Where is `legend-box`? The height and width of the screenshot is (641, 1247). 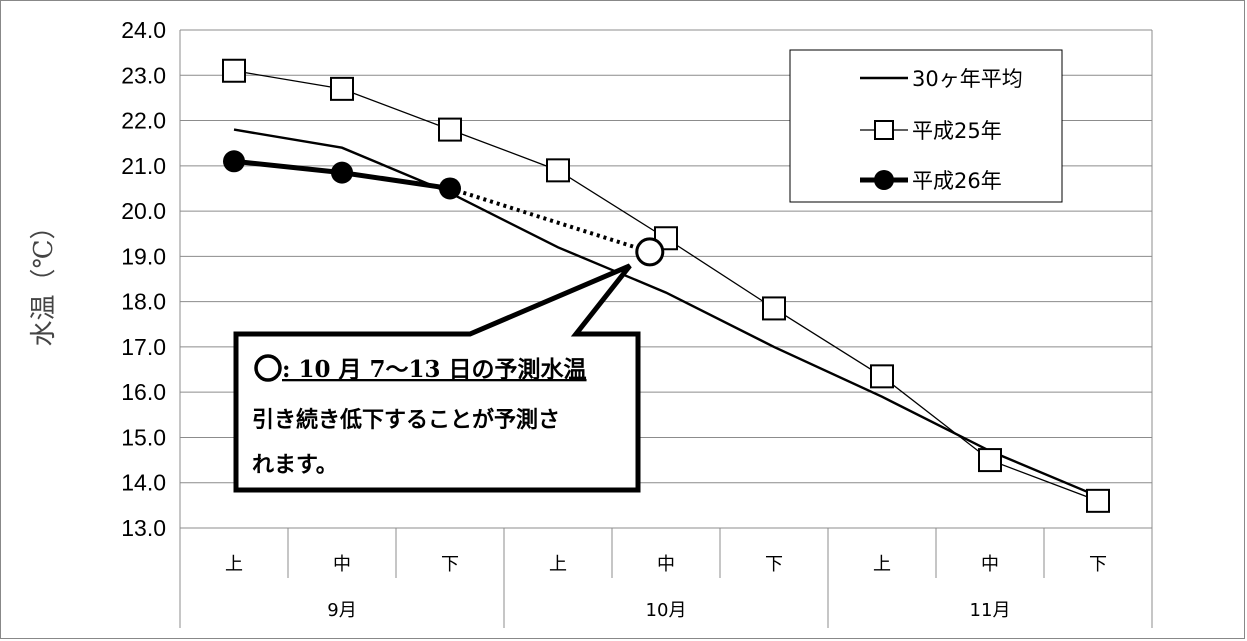 legend-box is located at coordinates (926, 126).